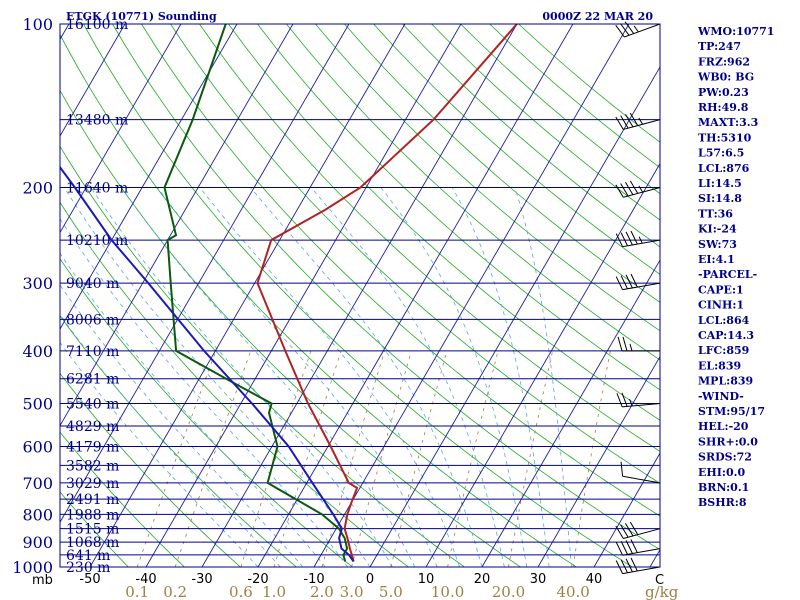  What do you see at coordinates (723, 487) in the screenshot?
I see `index-line: BRN:0.1` at bounding box center [723, 487].